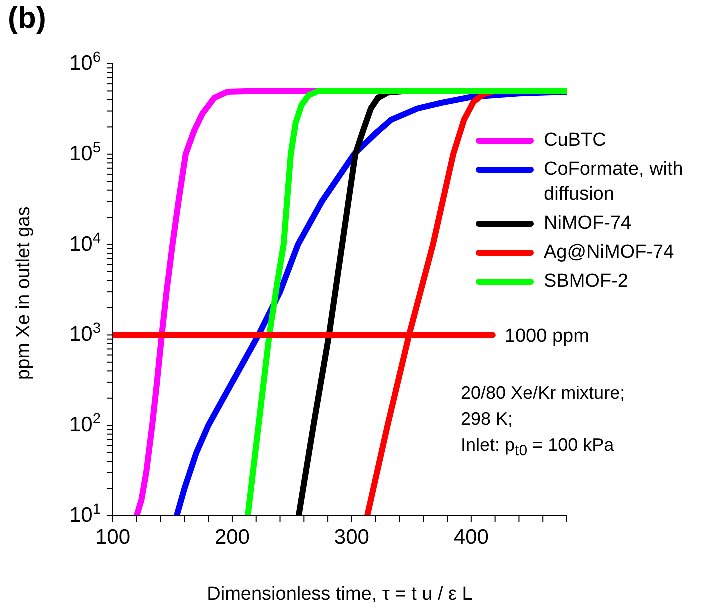 Image resolution: width=713 pixels, height=613 pixels. I want to click on x-axis-title: Dimensionless time, τ = t u / ε L, so click(340, 594).